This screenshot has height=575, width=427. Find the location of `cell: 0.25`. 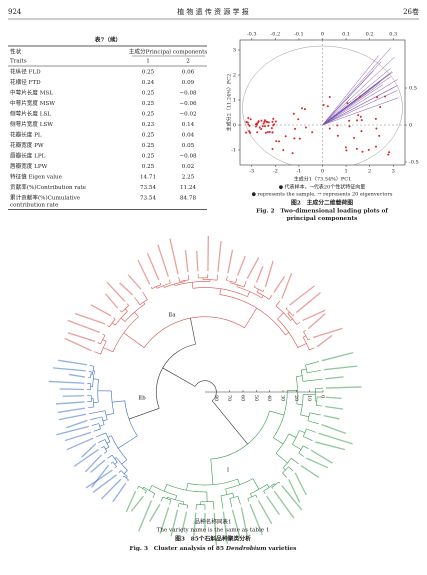

cell: 0.25 is located at coordinates (148, 167).